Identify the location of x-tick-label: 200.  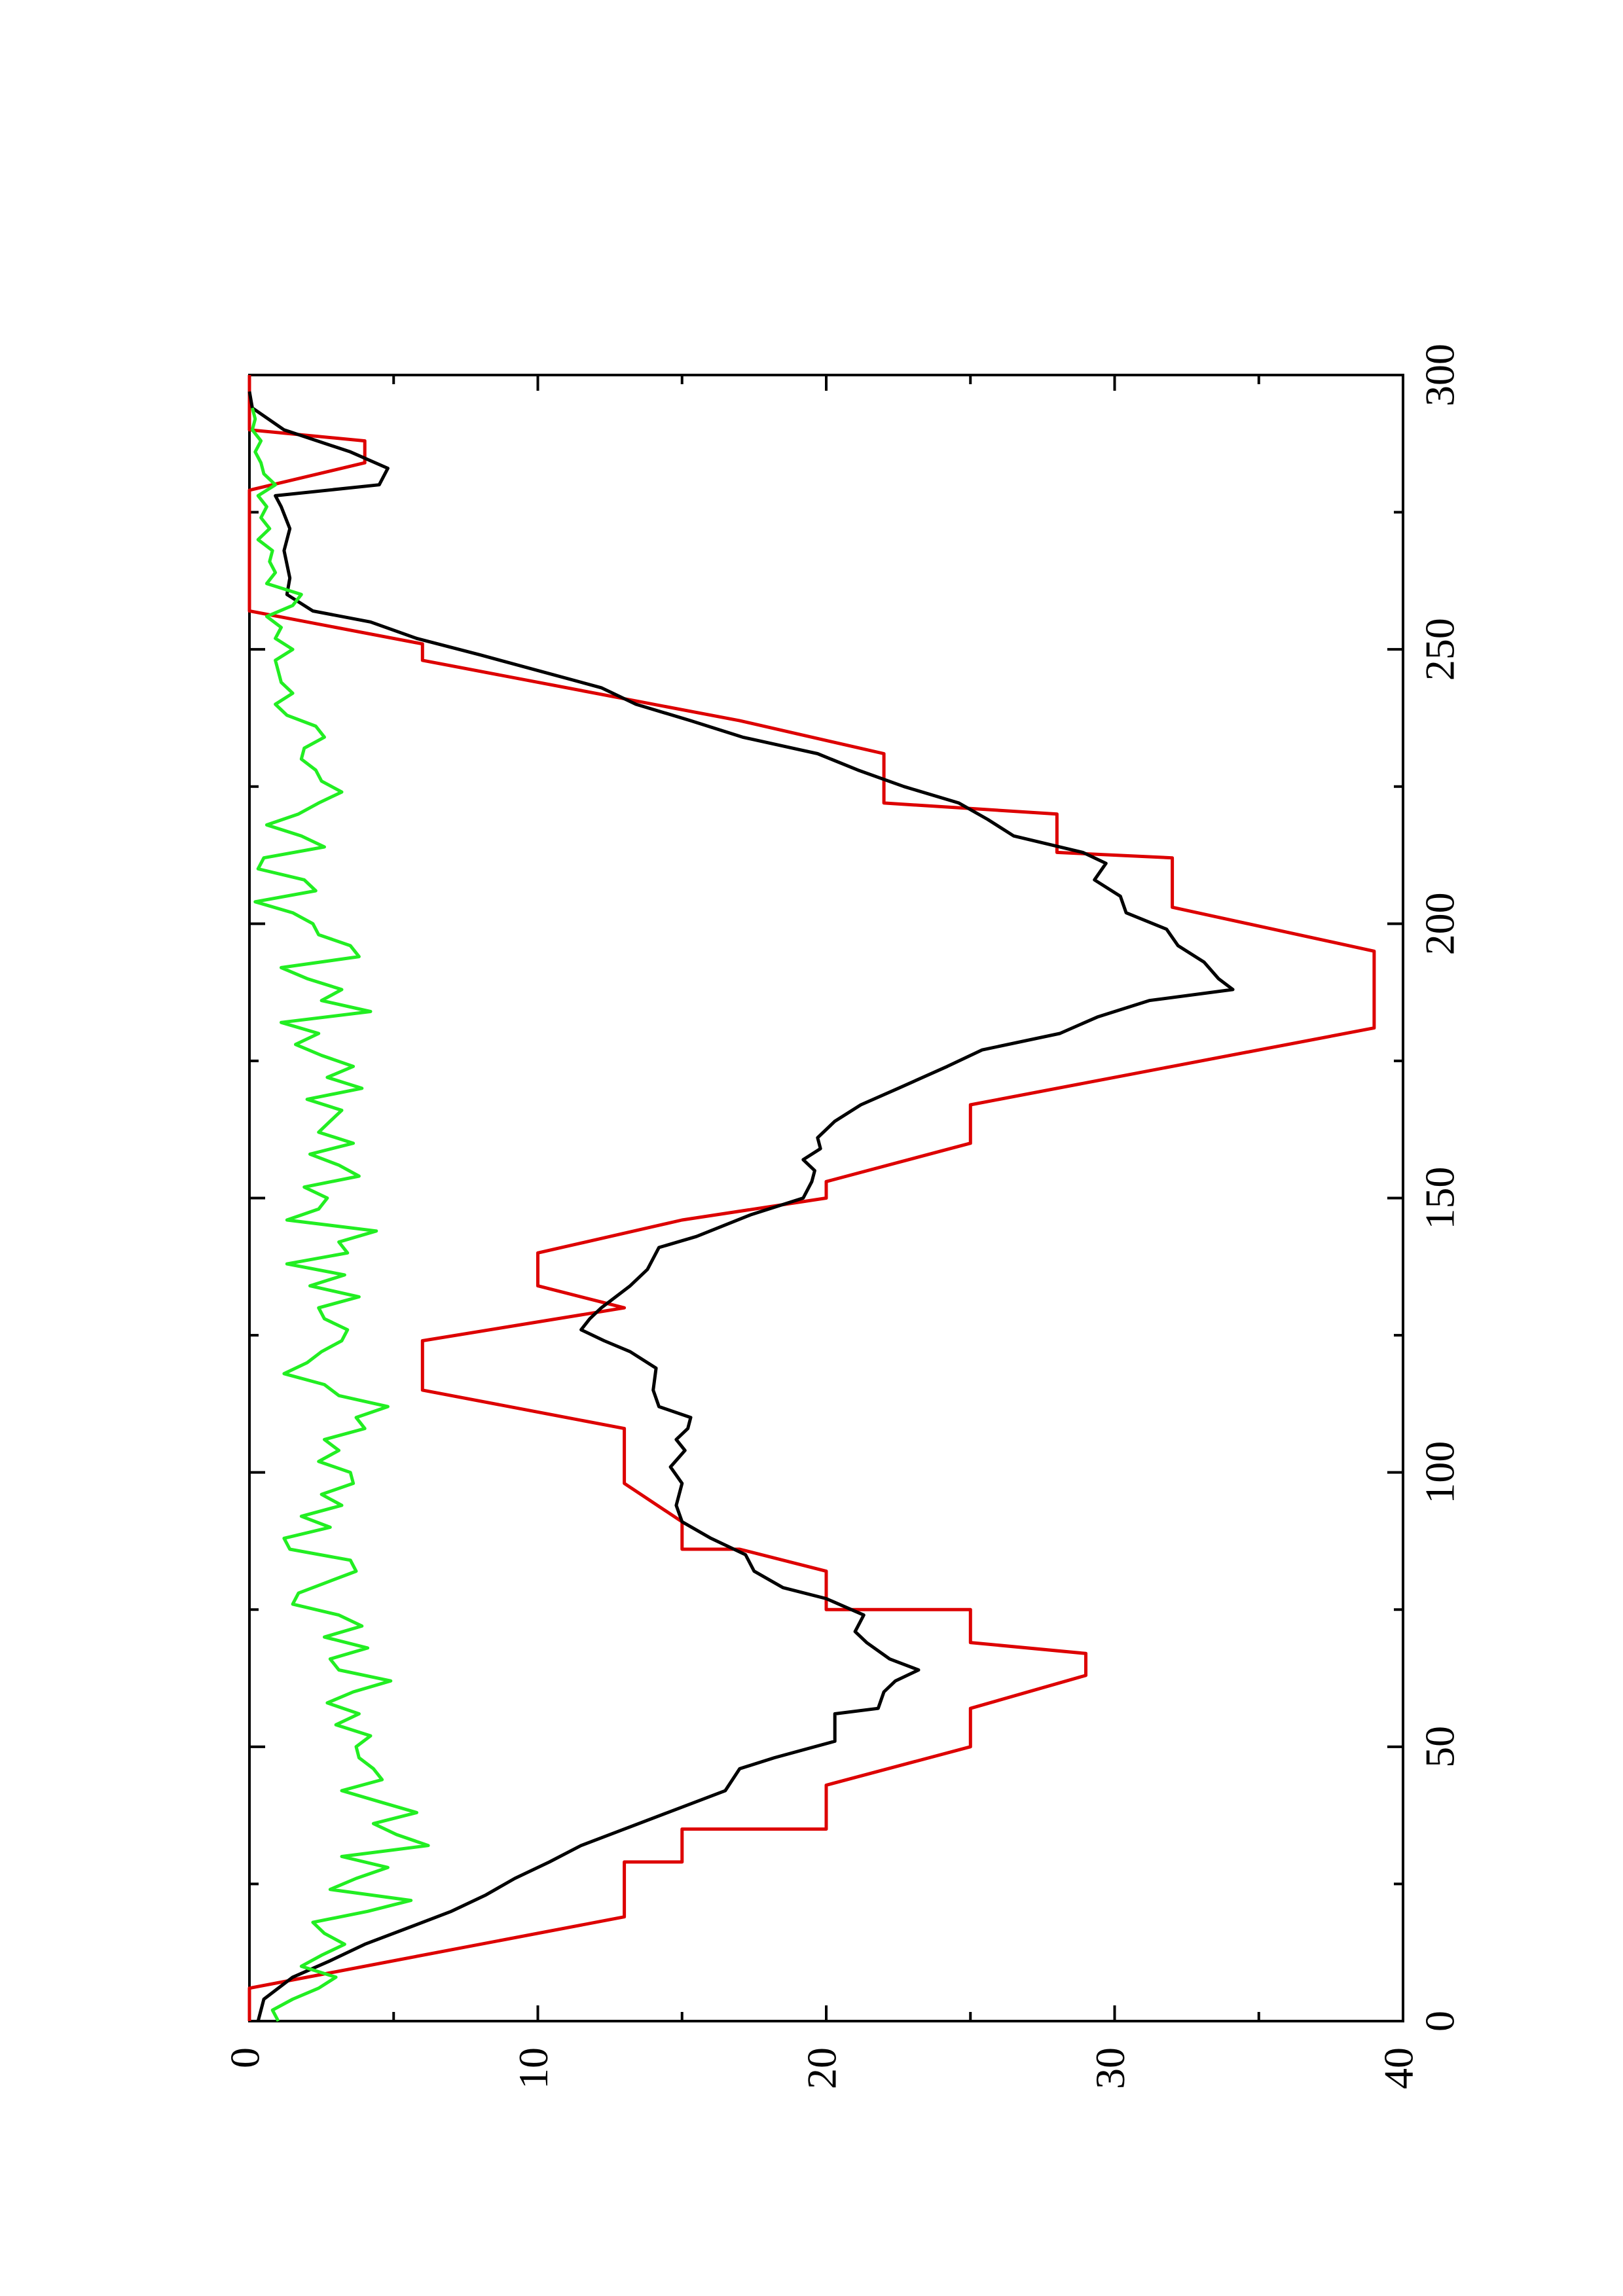
(1440, 923).